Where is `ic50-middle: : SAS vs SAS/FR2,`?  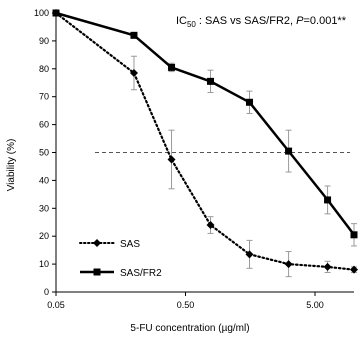 ic50-middle: : SAS vs SAS/FR2, is located at coordinates (246, 21).